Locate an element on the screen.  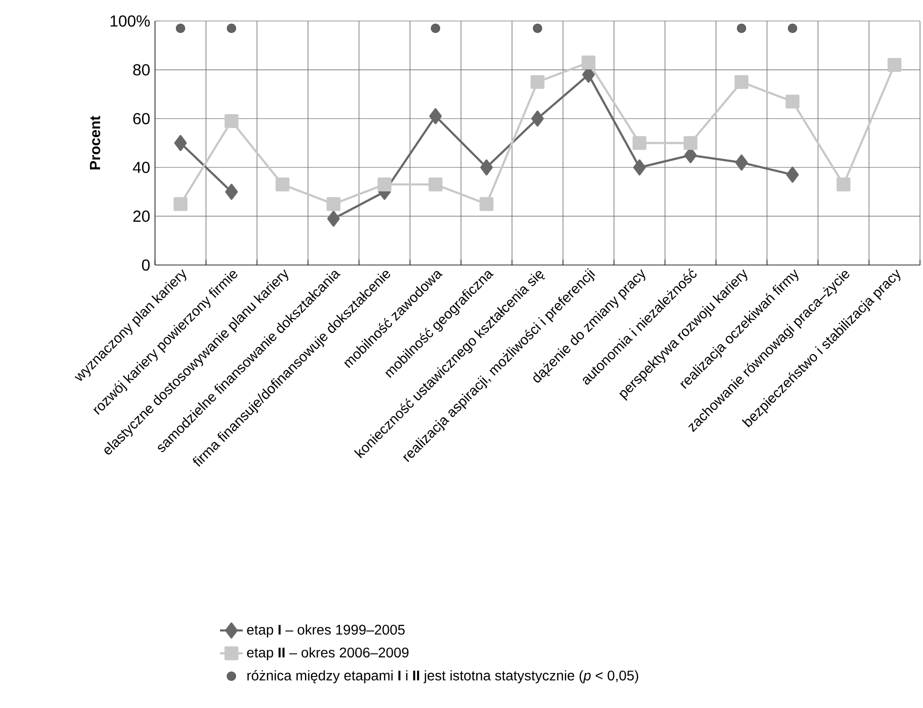
legend-label: etap I – okres 1999–2005 is located at coordinates (326, 631).